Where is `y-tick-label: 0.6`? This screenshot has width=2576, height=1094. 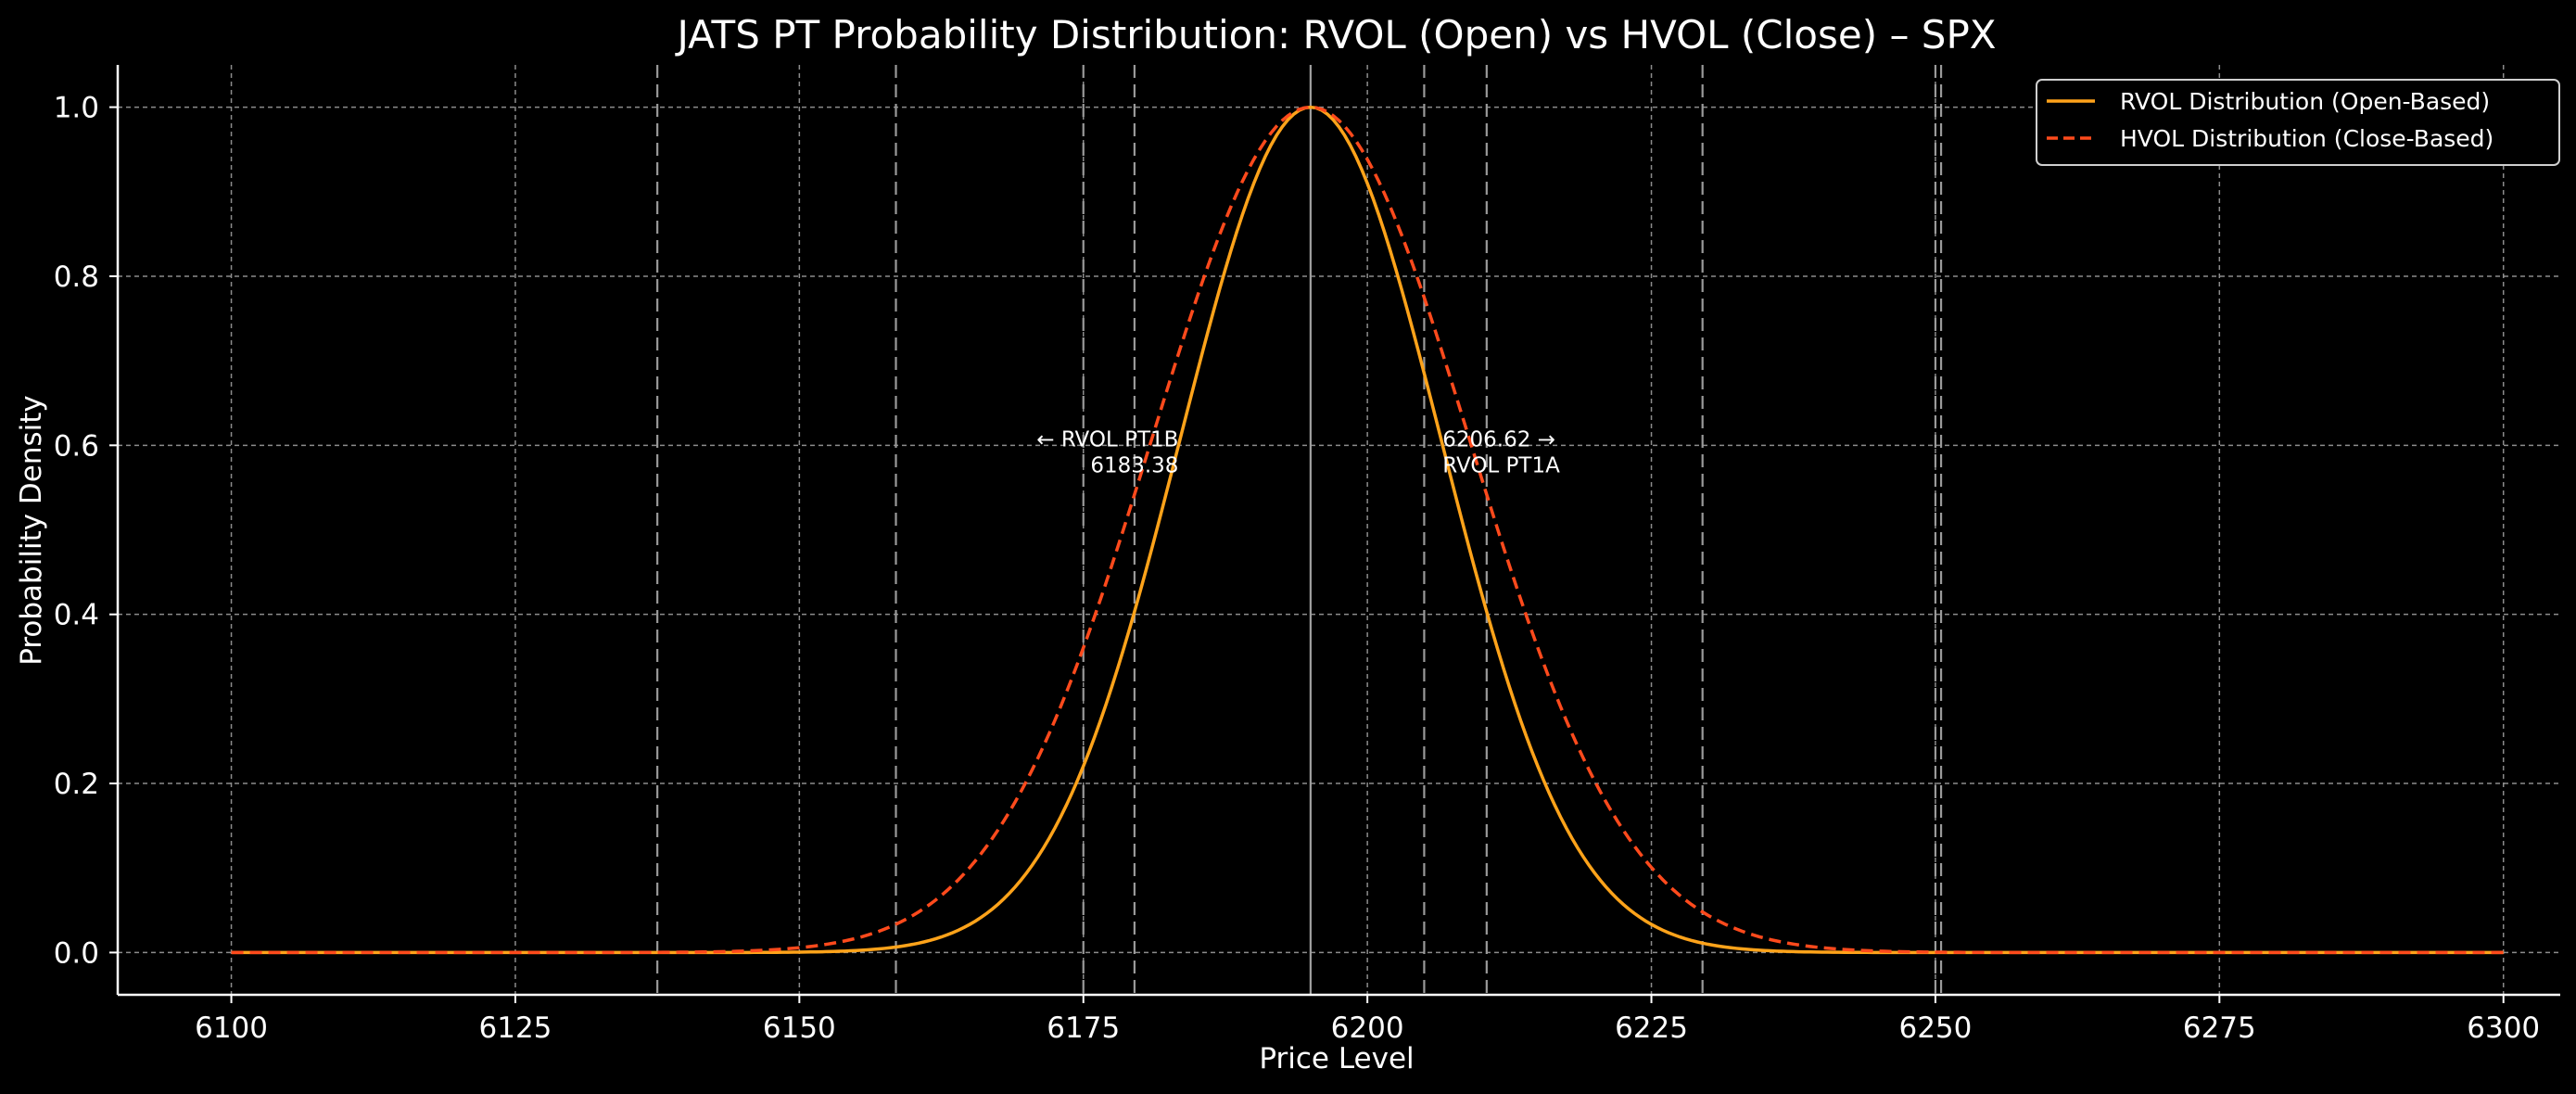 y-tick-label: 0.6 is located at coordinates (77, 446).